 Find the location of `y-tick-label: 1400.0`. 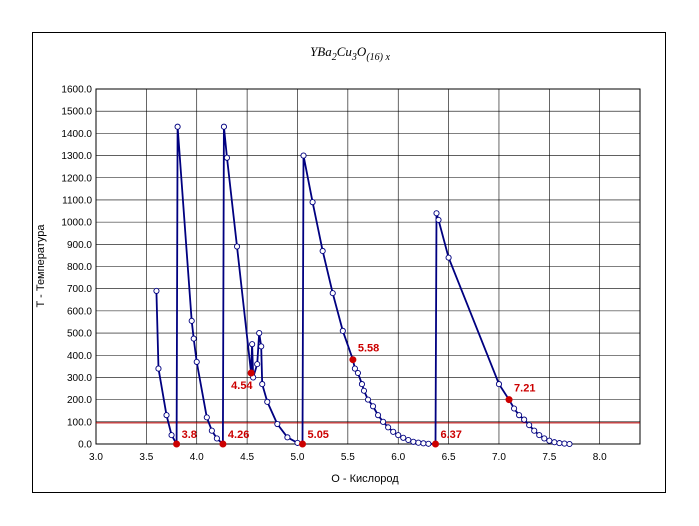

y-tick-label: 1400.0 is located at coordinates (76, 134).